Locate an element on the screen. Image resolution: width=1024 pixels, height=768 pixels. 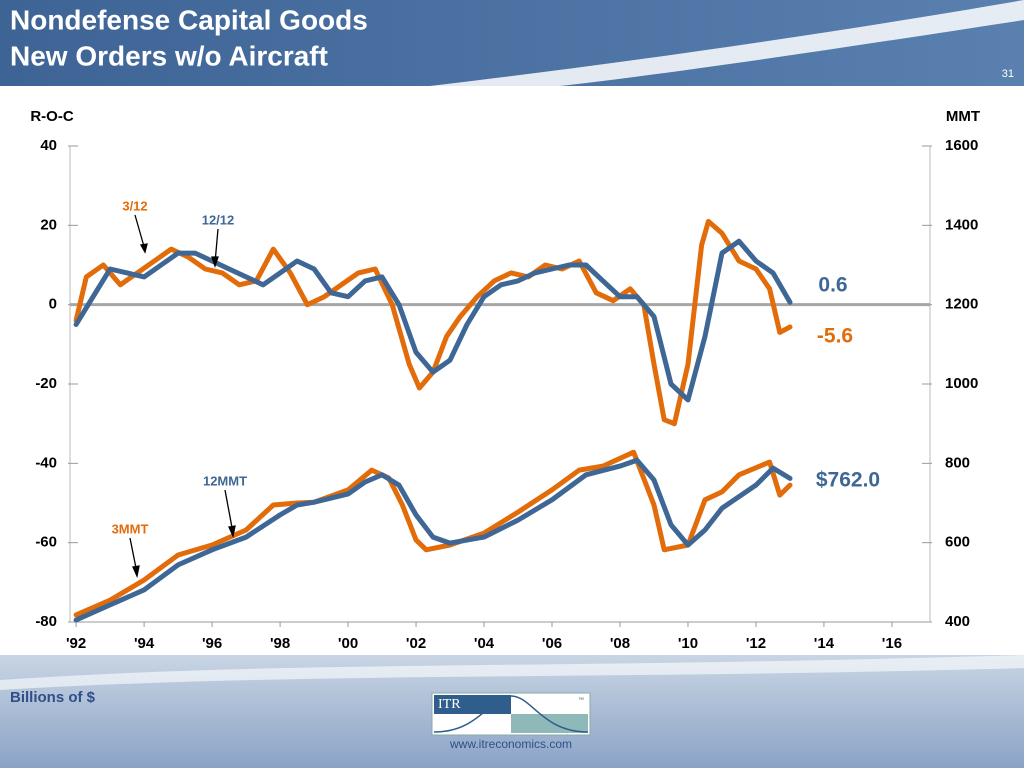
y2-axis-label: MMT is located at coordinates (963, 116).